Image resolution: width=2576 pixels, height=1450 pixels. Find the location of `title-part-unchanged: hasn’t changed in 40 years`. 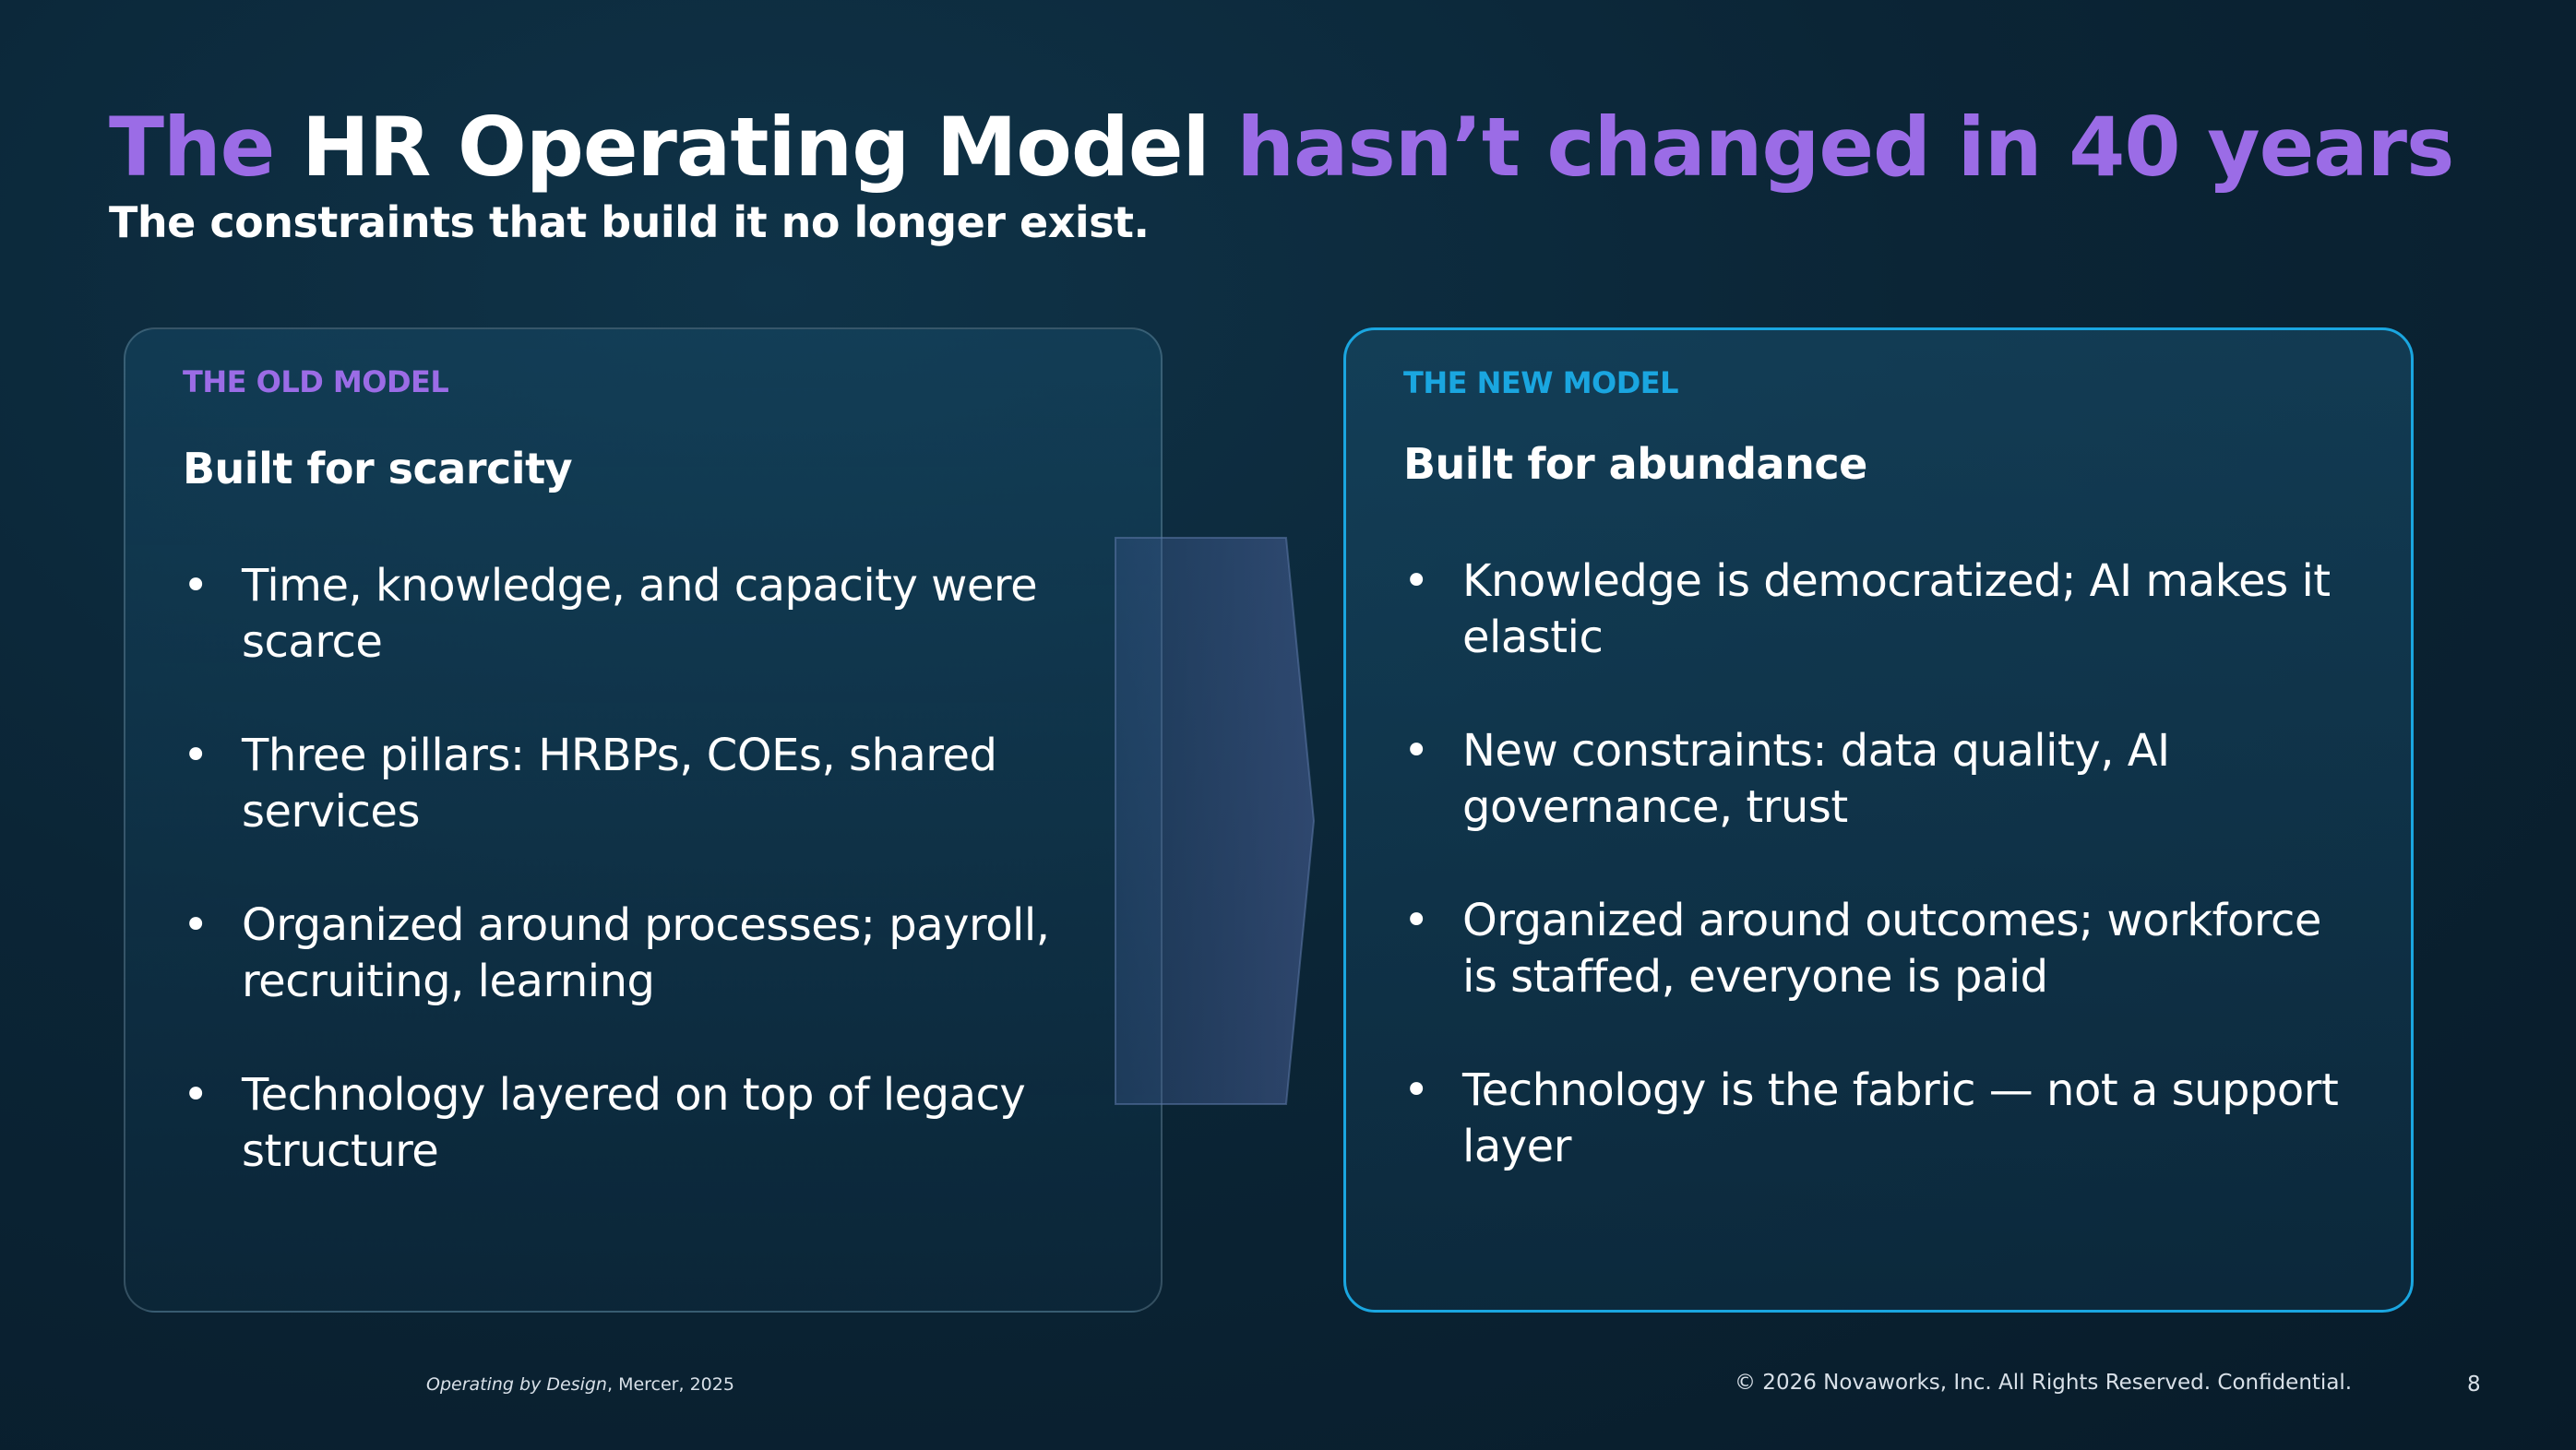

title-part-unchanged: hasn’t changed in 40 years is located at coordinates (1845, 147).